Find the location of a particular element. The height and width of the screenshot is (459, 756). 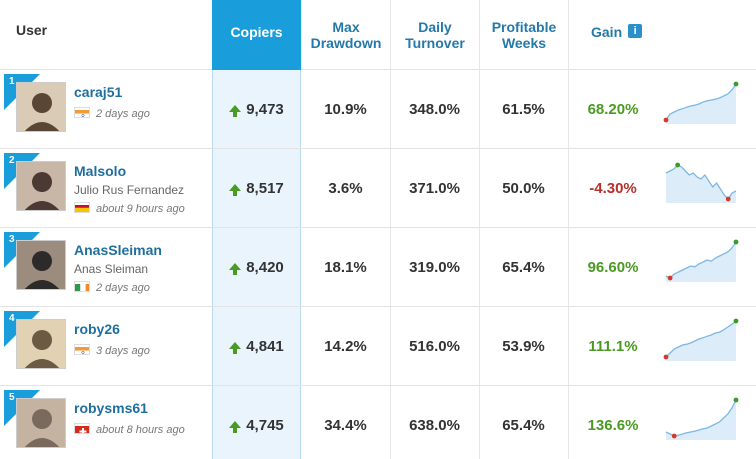

column-header-copiers: Copiers is located at coordinates (256, 38).